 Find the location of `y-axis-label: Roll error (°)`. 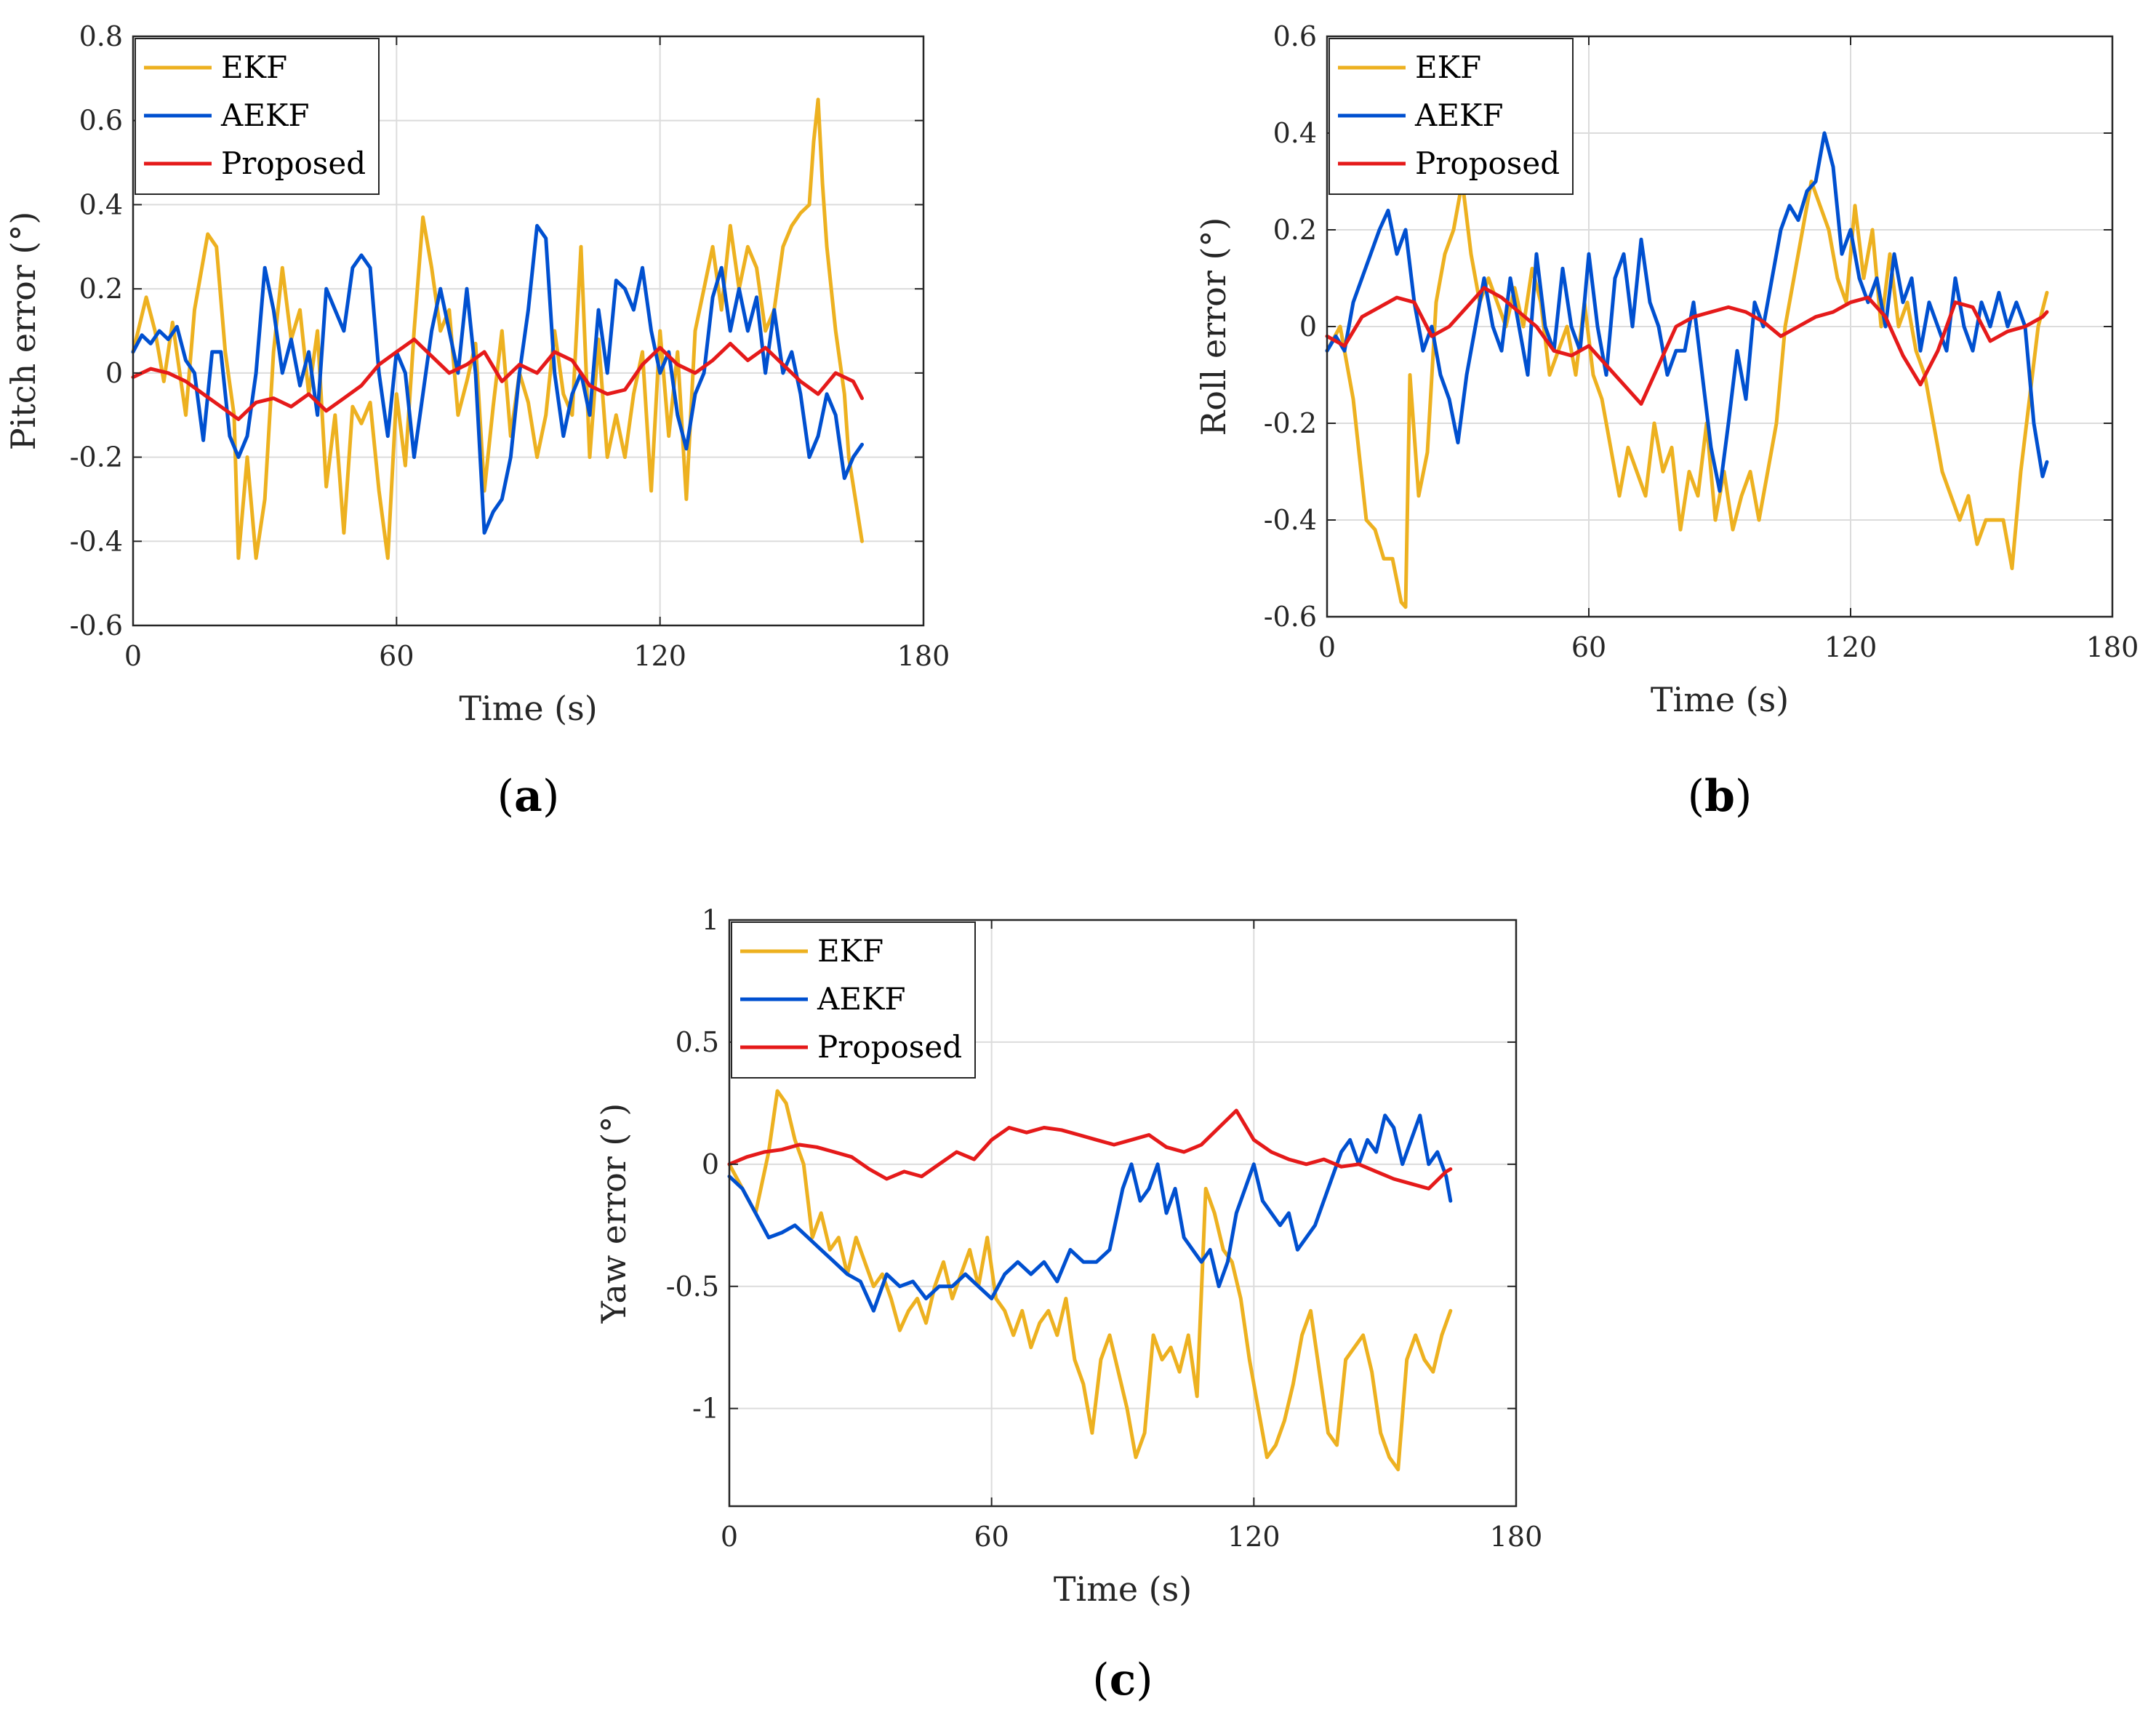

y-axis-label: Roll error (°) is located at coordinates (1213, 326).